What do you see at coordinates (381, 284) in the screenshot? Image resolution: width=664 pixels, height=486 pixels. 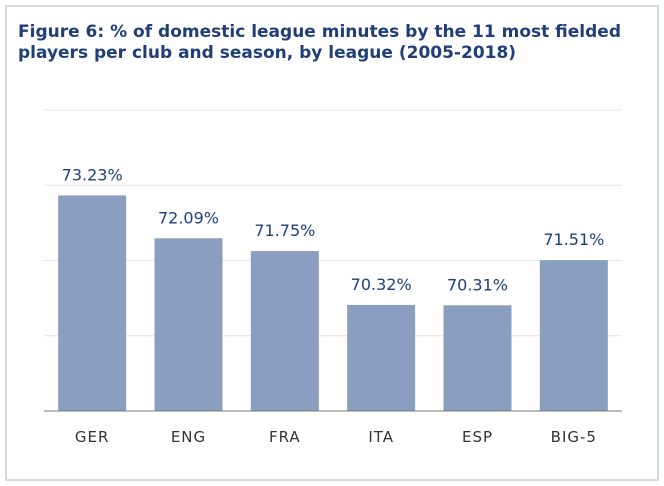 I see `data-label: 70.32%` at bounding box center [381, 284].